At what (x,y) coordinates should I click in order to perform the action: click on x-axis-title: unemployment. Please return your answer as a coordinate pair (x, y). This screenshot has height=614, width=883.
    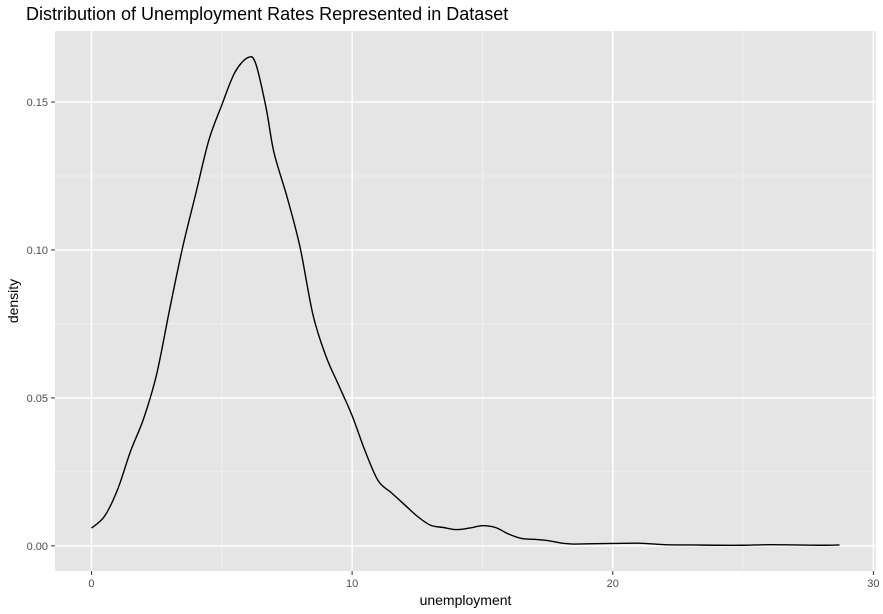
    Looking at the image, I should click on (466, 600).